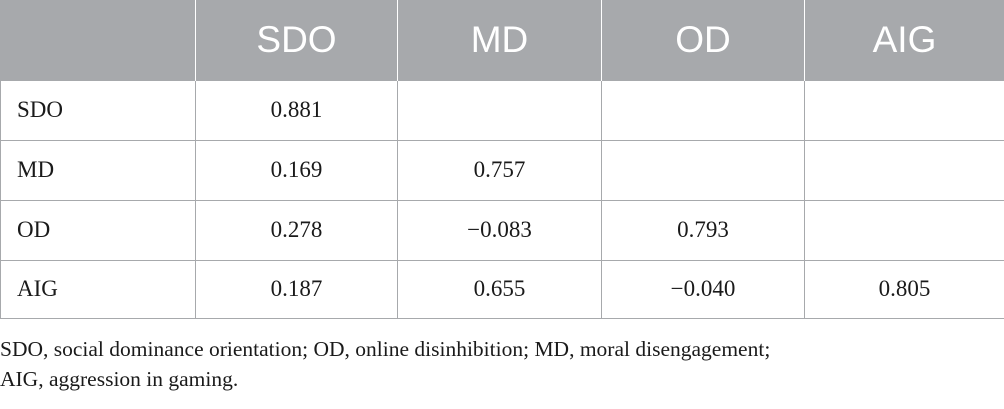 Image resolution: width=1004 pixels, height=409 pixels. I want to click on header-cell-od: OD, so click(703, 40).